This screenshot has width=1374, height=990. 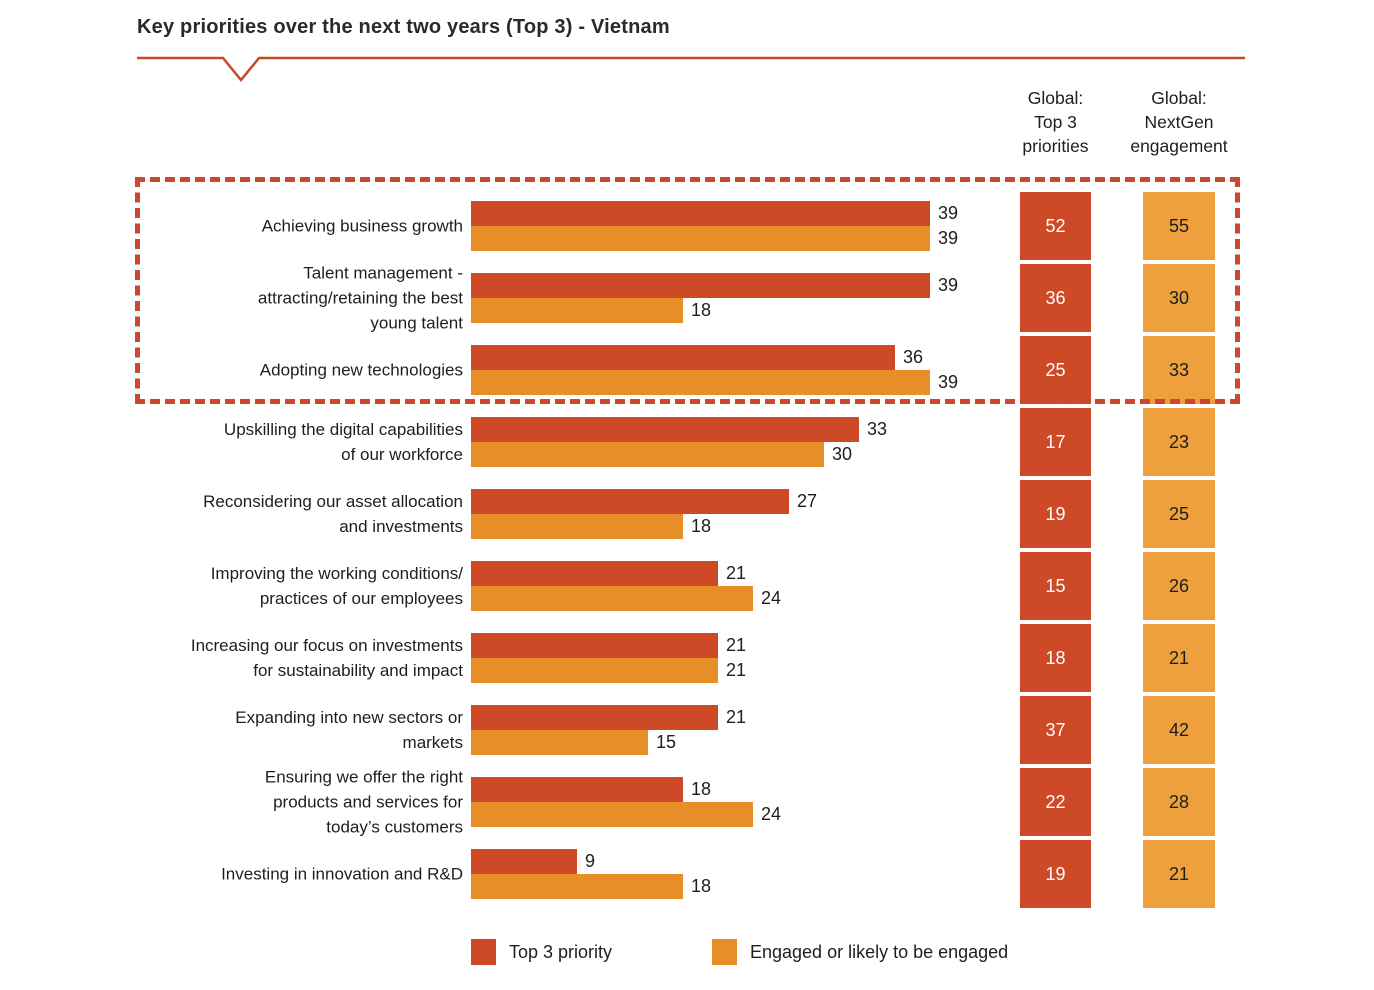 I want to click on row-label: Adopting new technologies, so click(x=361, y=370).